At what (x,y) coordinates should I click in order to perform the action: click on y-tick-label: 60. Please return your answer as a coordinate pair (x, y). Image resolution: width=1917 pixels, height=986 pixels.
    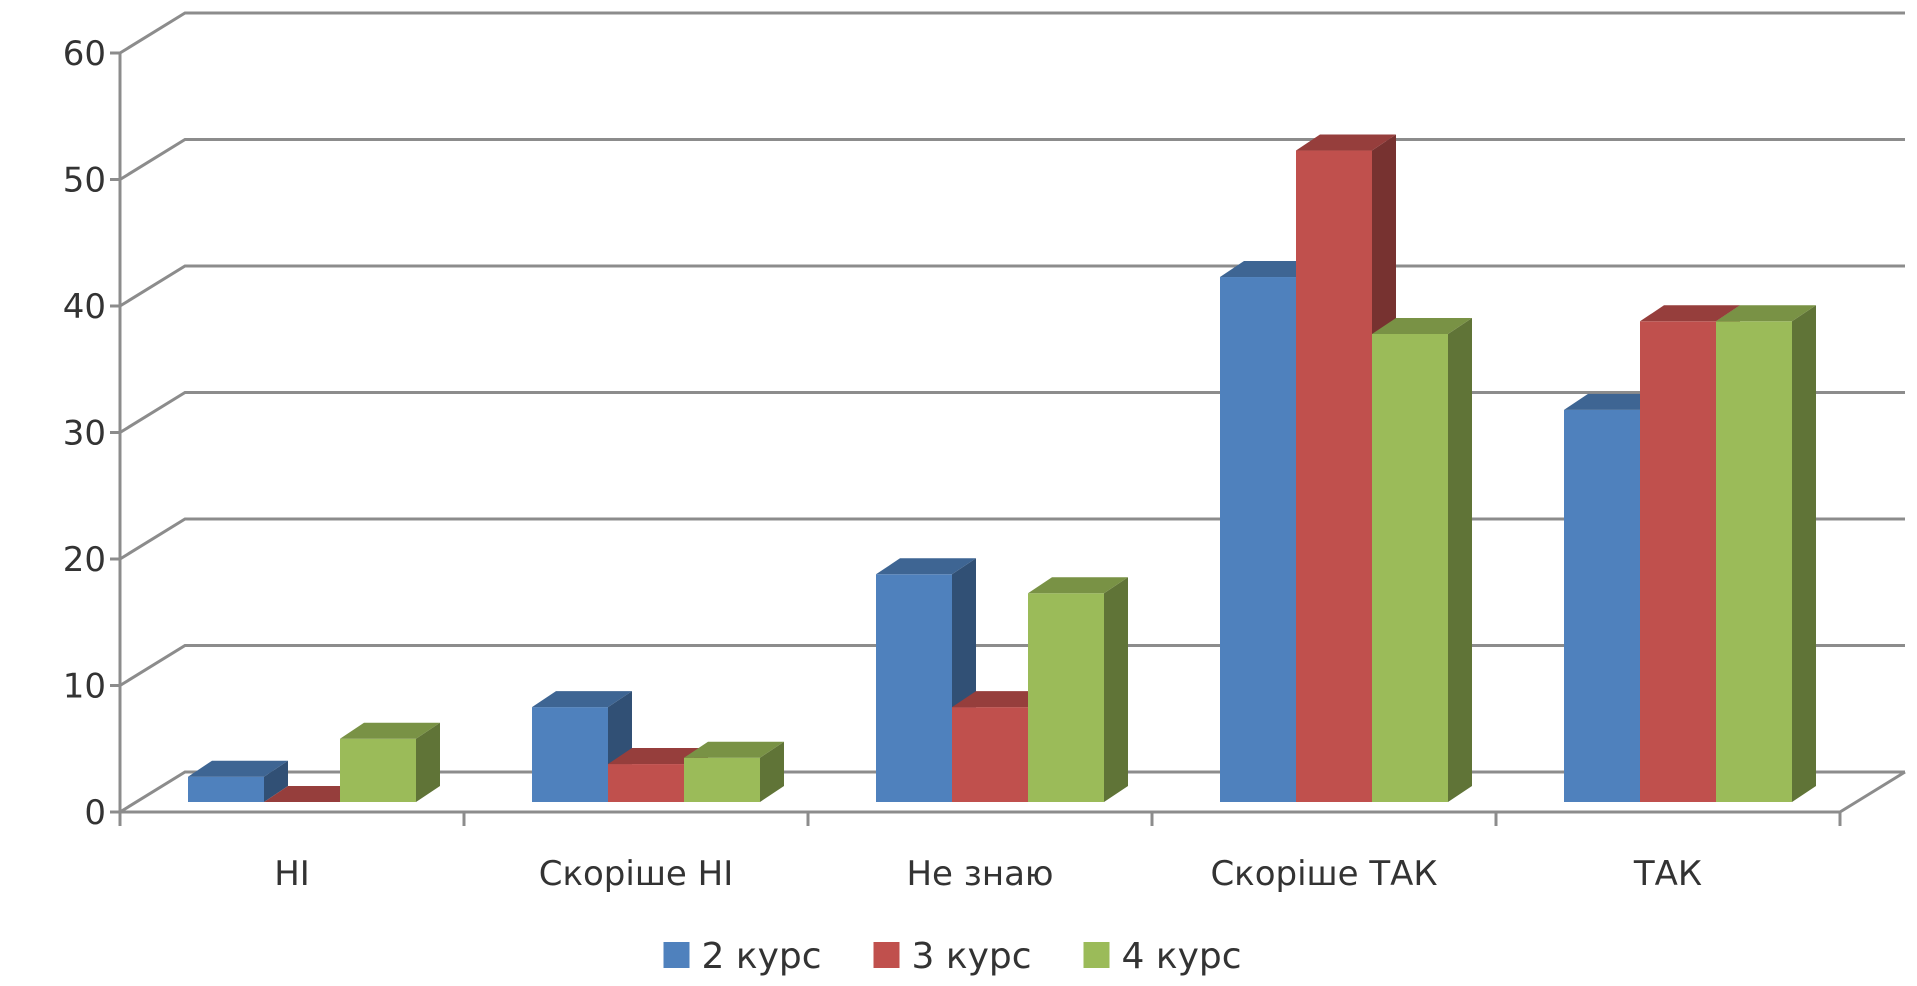
    Looking at the image, I should click on (84, 54).